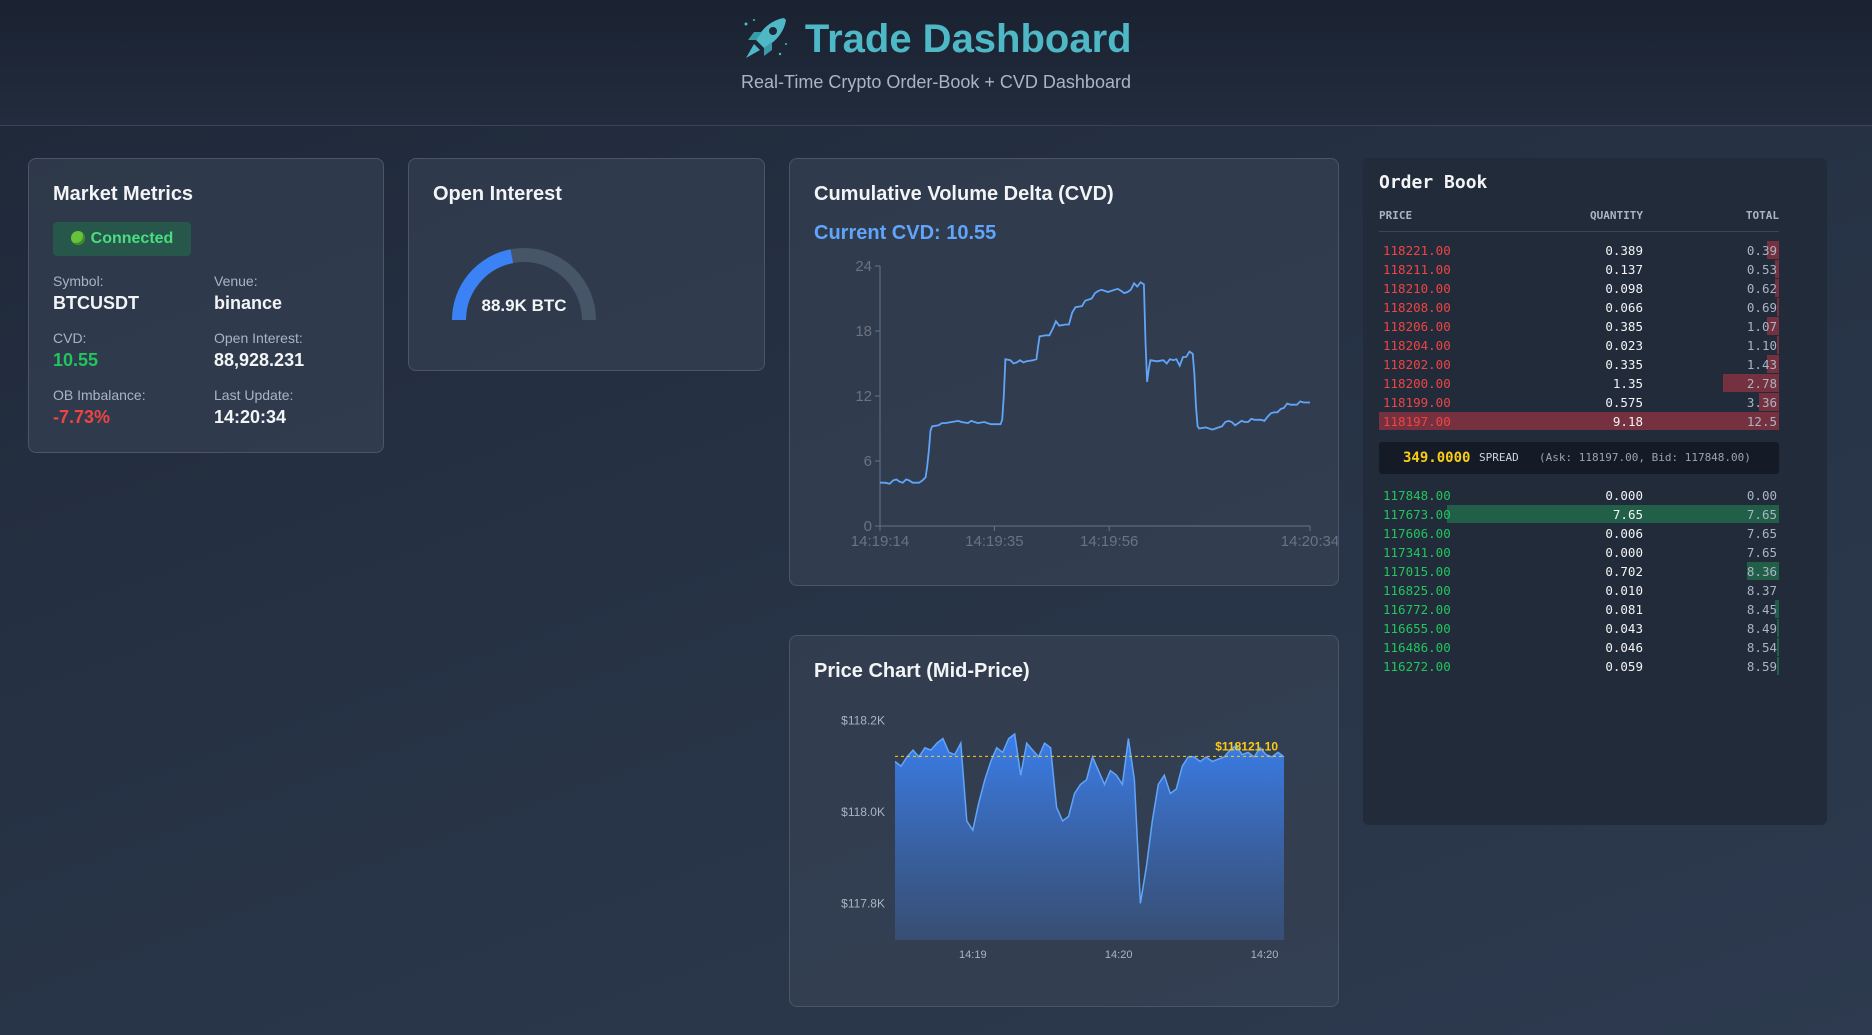  I want to click on col-header-price: PRICE, so click(1396, 215).